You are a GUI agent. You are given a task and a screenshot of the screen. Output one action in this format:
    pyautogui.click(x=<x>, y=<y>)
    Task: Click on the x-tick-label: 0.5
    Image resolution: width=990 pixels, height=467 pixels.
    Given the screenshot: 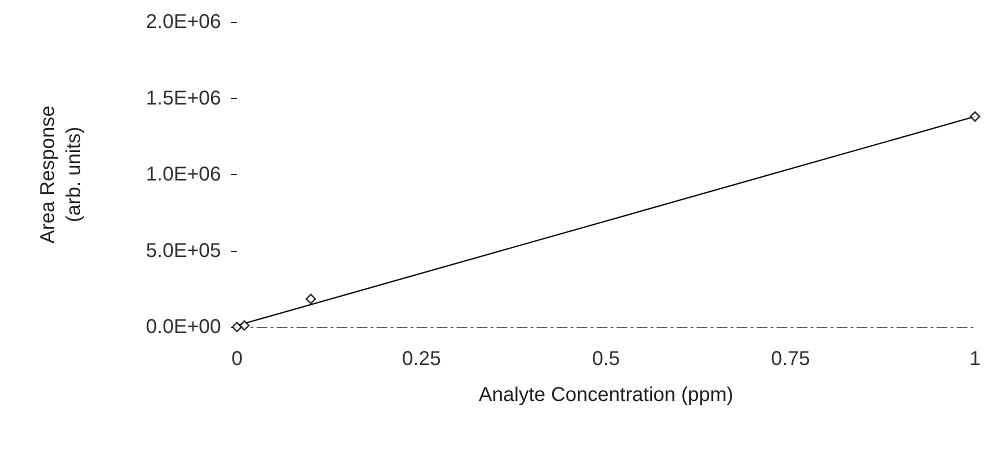 What is the action you would take?
    pyautogui.click(x=606, y=359)
    